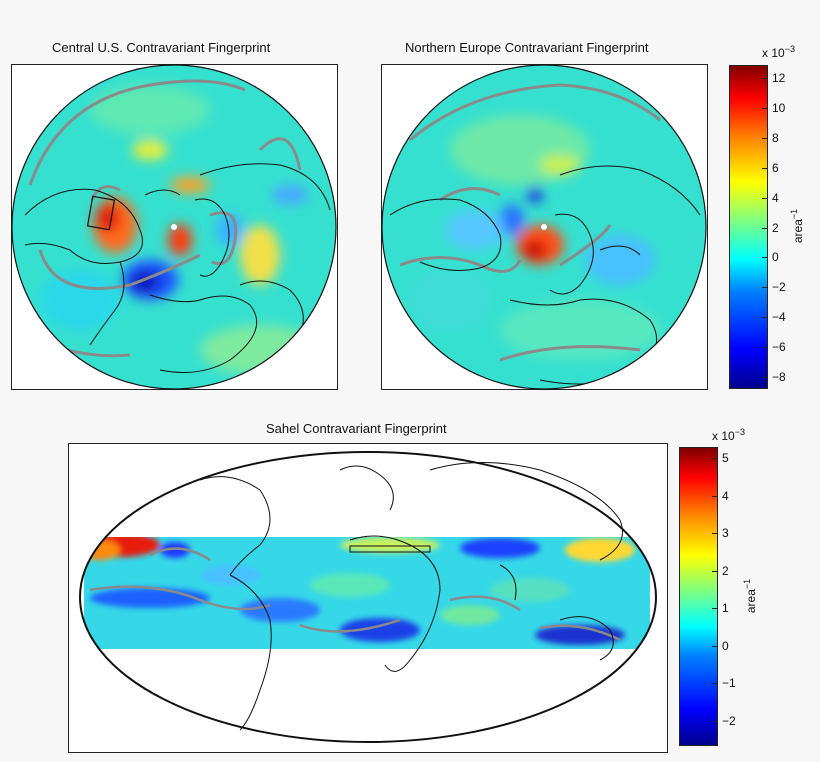 This screenshot has width=820, height=762. I want to click on colorbar-top-exponent: x 10−3, so click(778, 52).